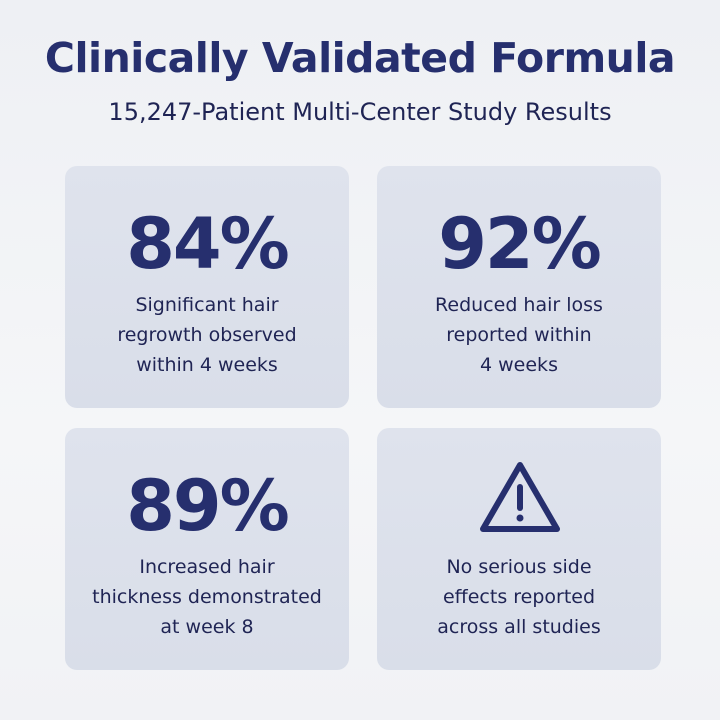  I want to click on desc-line: effects reported, so click(519, 597).